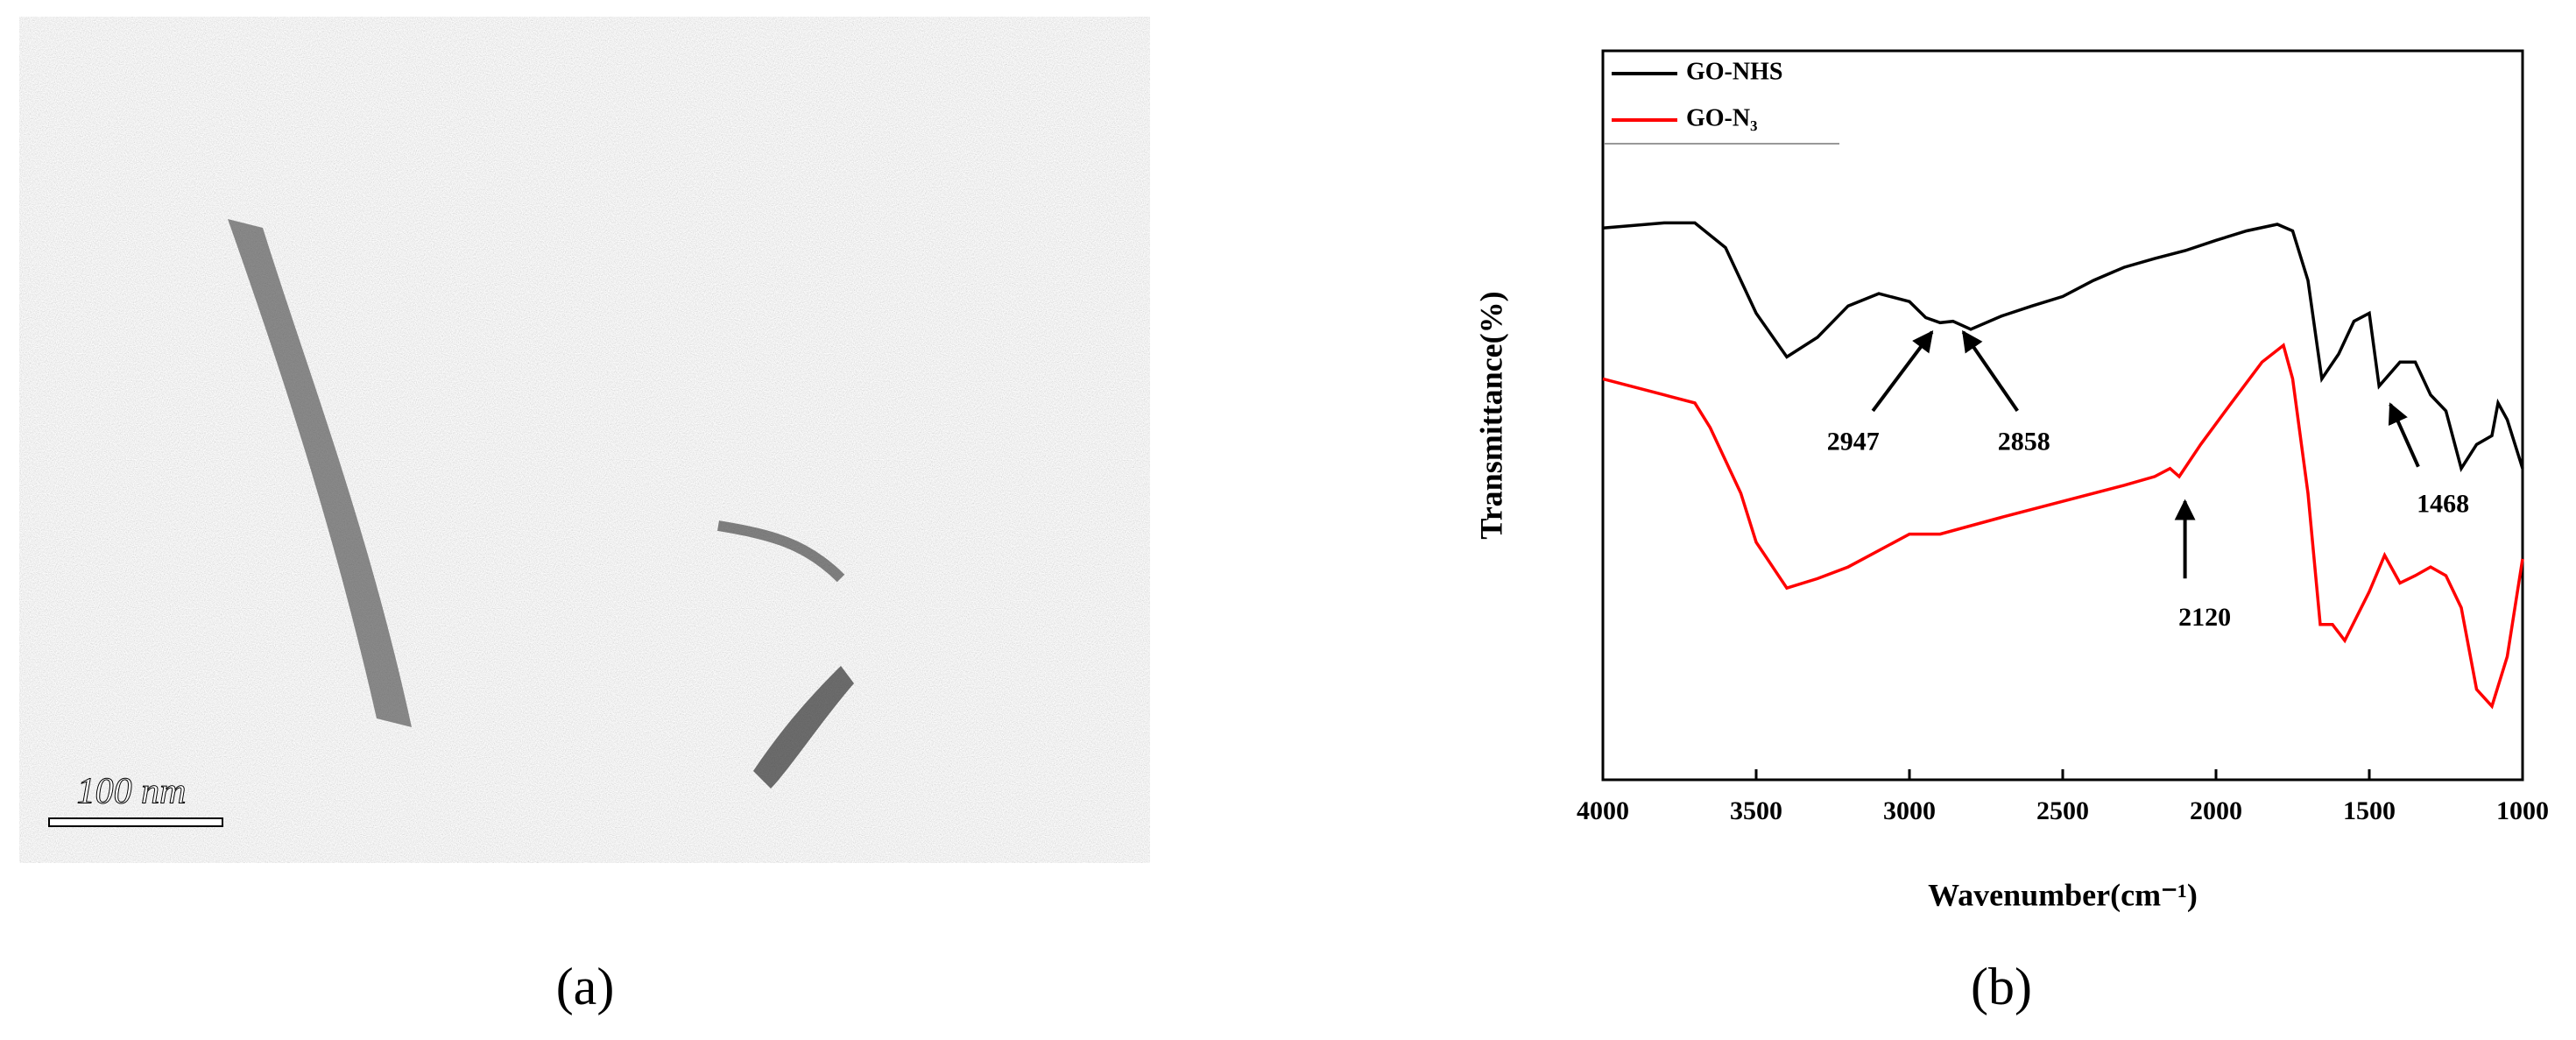 The height and width of the screenshot is (1040, 2576). I want to click on panel-label: (b), so click(2001, 986).